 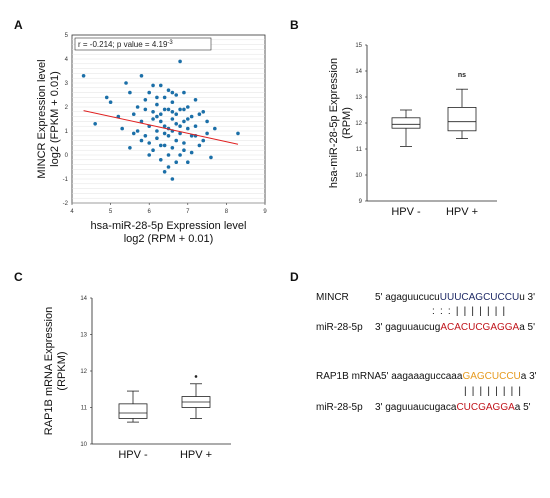 I want to click on y-tick-label-b: 11, so click(x=359, y=150).